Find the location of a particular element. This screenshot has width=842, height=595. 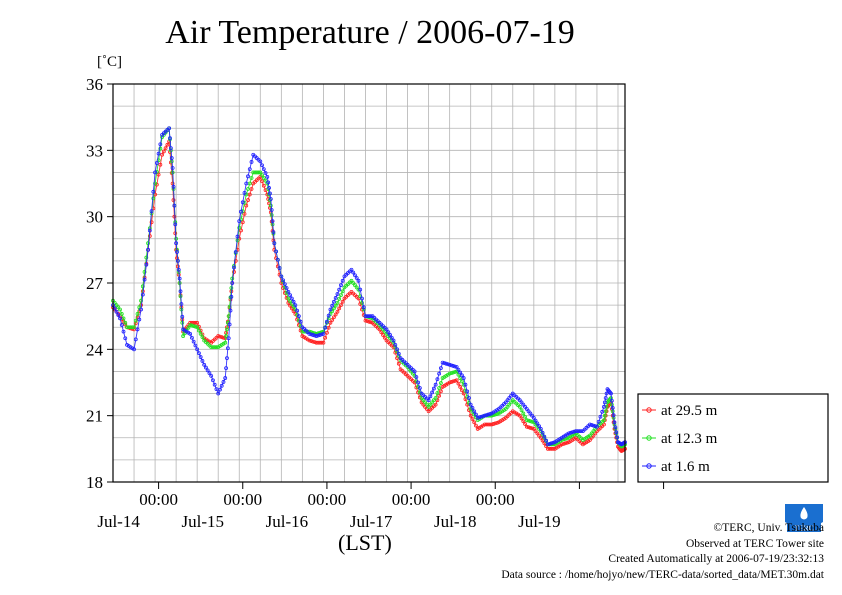

x-time-label: 00:00 is located at coordinates (327, 499).